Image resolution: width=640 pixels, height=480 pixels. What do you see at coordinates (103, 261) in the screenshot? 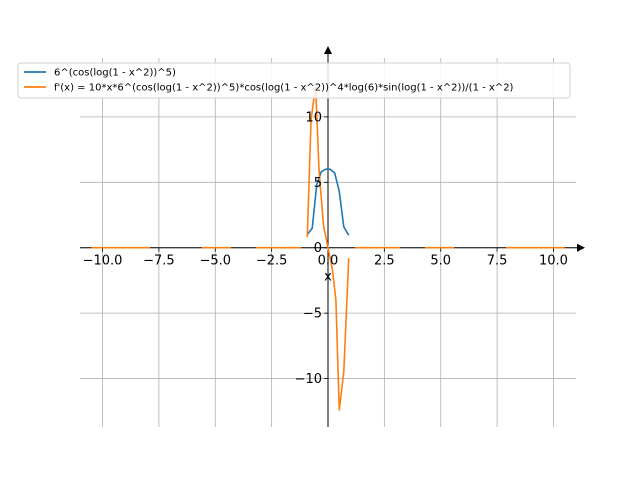
I see `x-tick-label: −10.0` at bounding box center [103, 261].